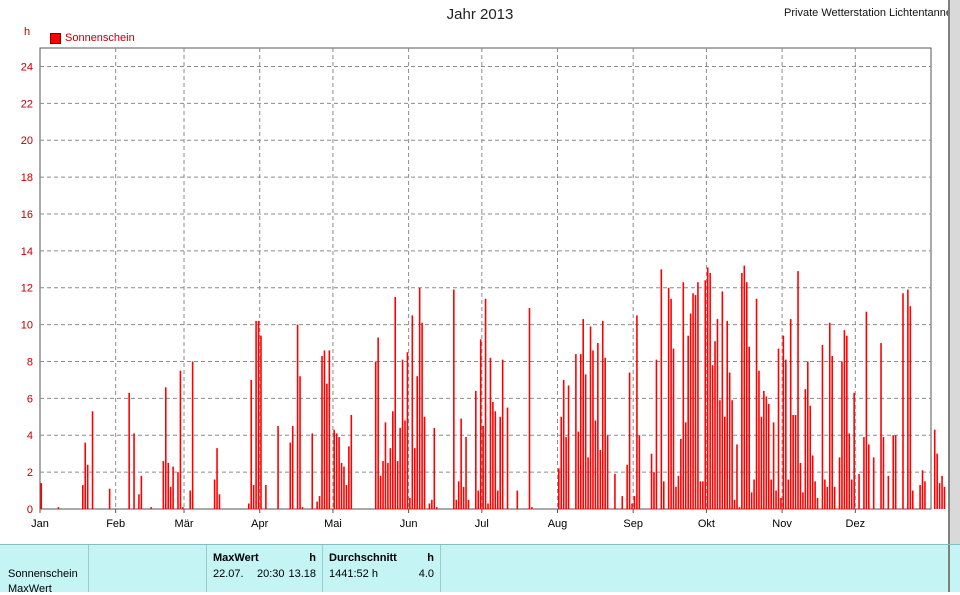 The width and height of the screenshot is (960, 595). Describe the element at coordinates (27, 67) in the screenshot. I see `y-tick-label: 24` at that location.